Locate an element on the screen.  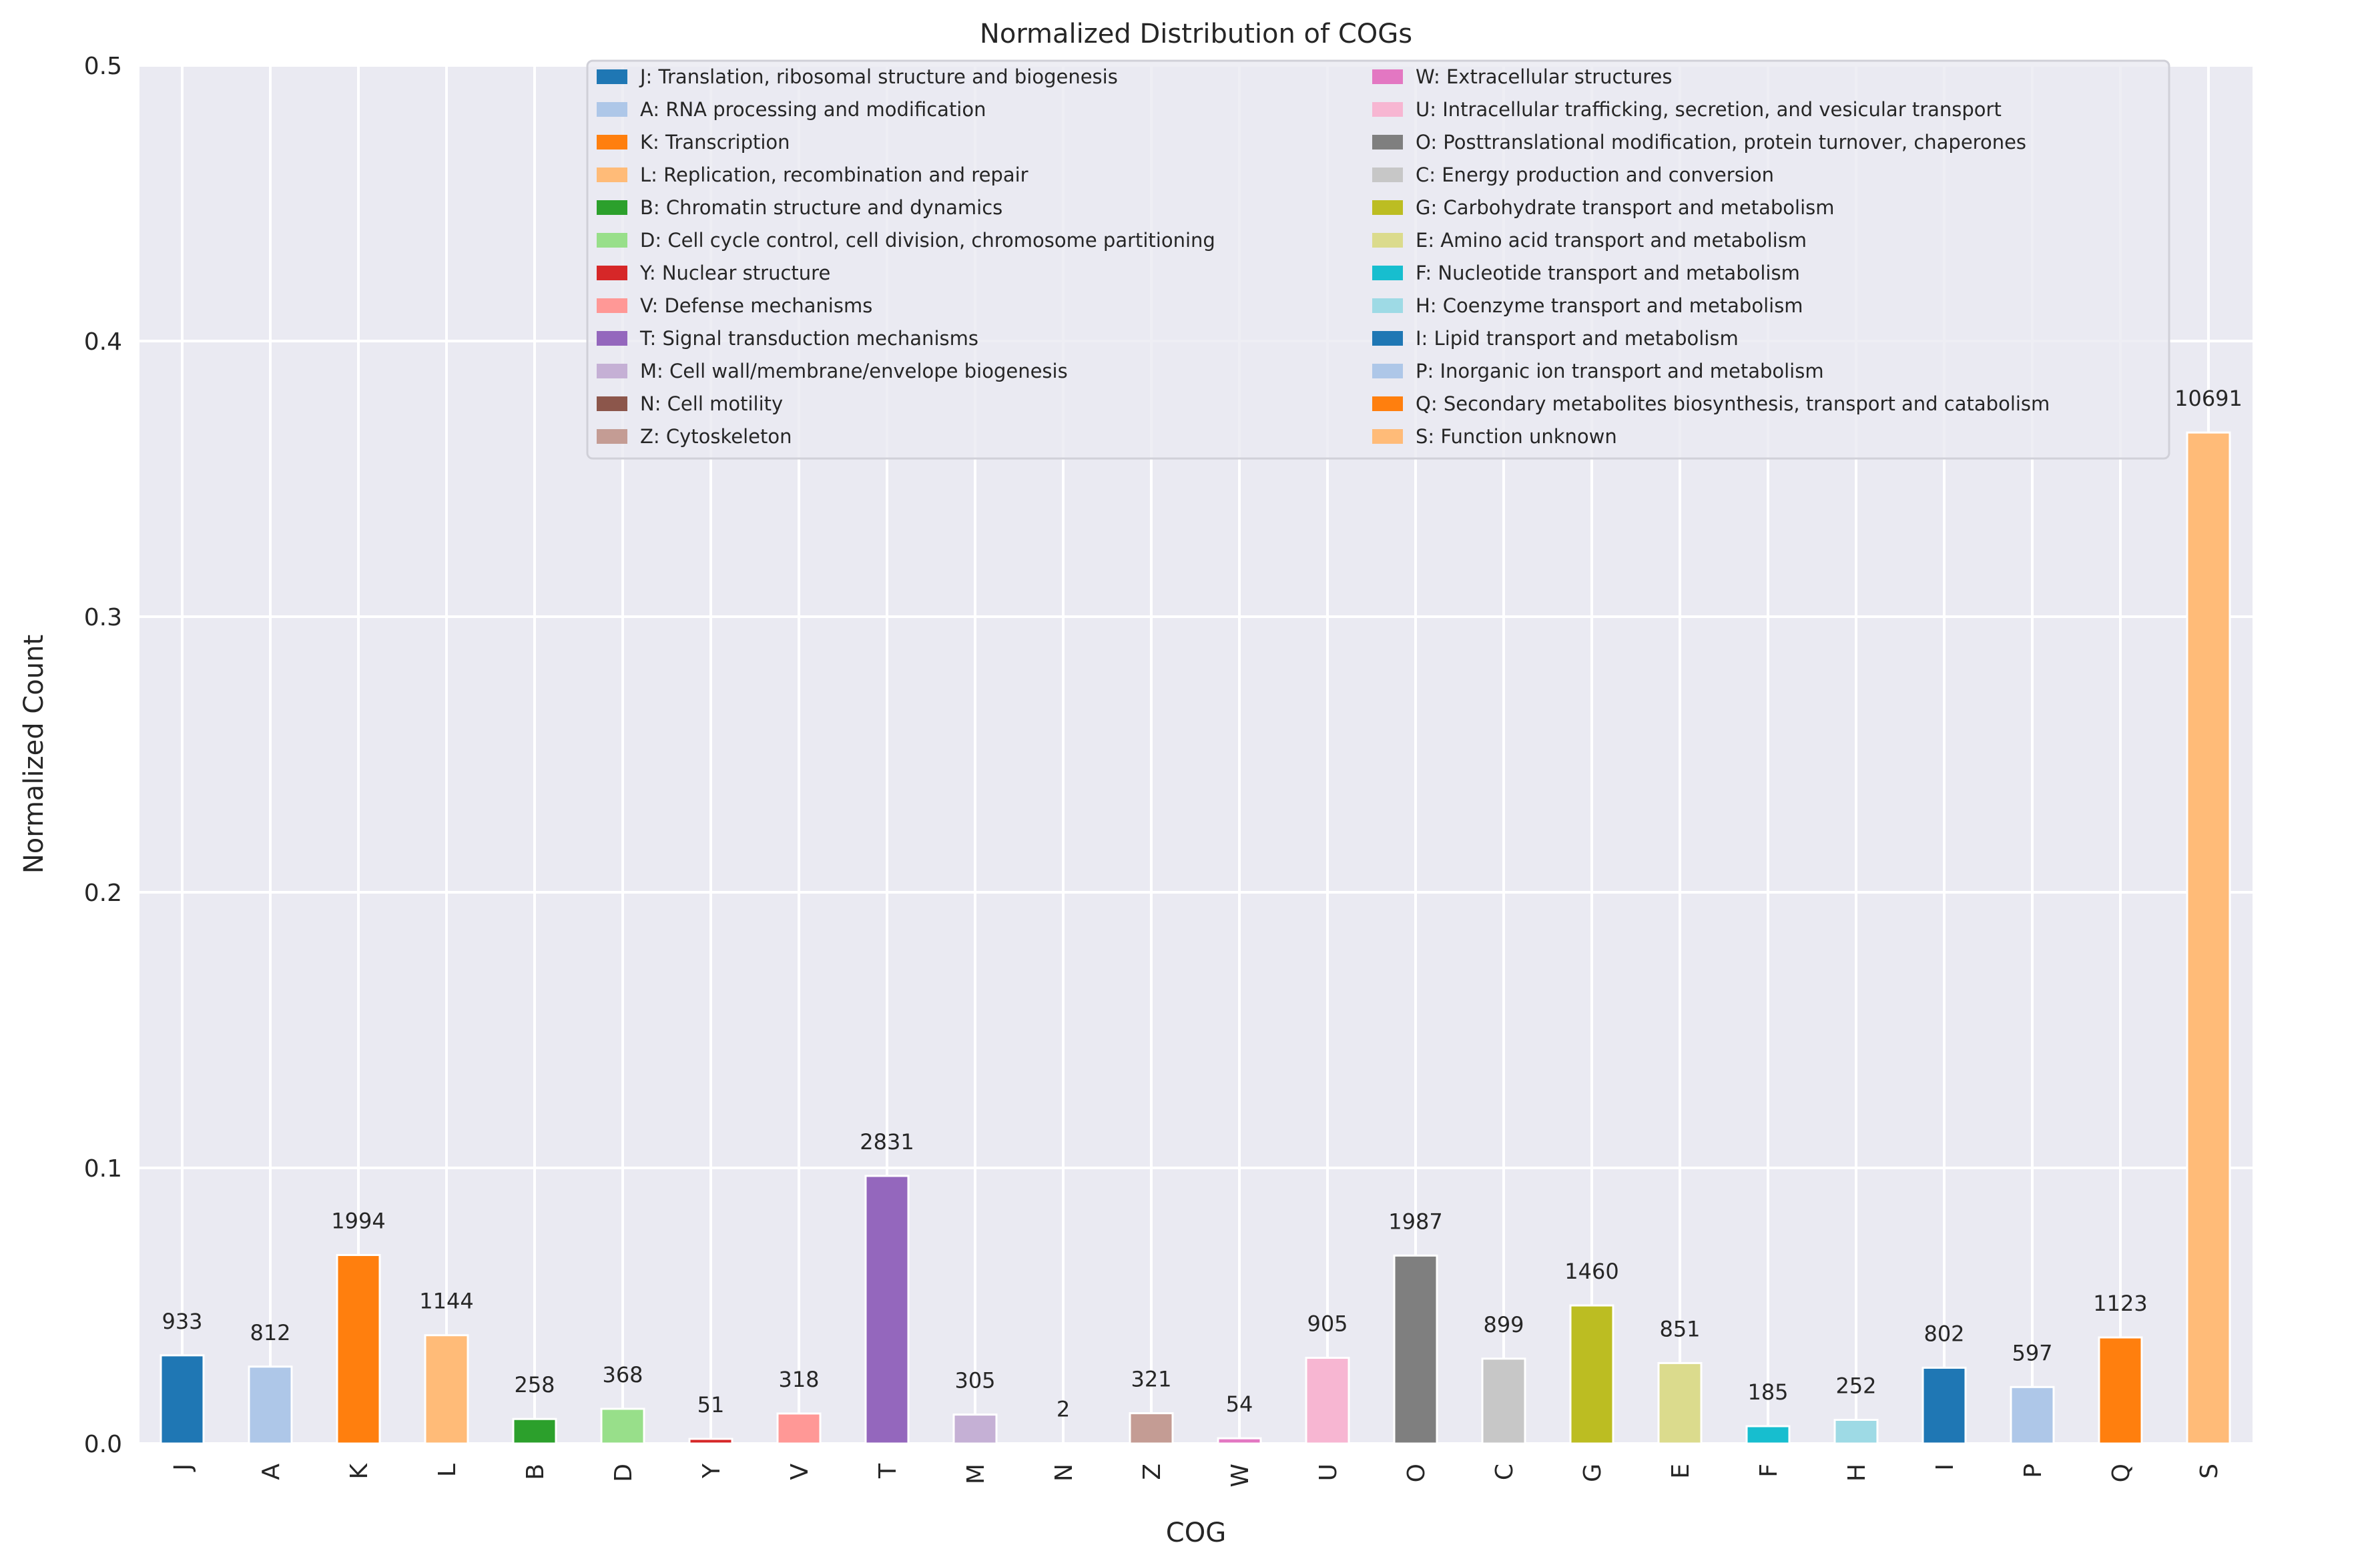
x-tick-label: F is located at coordinates (1769, 1471).